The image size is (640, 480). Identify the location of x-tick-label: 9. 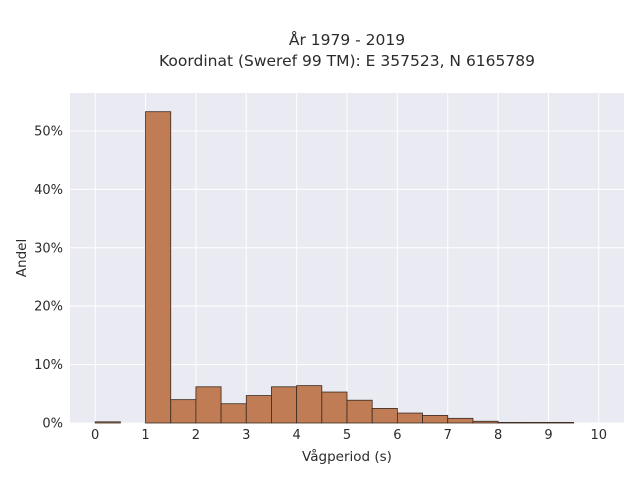
(548, 435).